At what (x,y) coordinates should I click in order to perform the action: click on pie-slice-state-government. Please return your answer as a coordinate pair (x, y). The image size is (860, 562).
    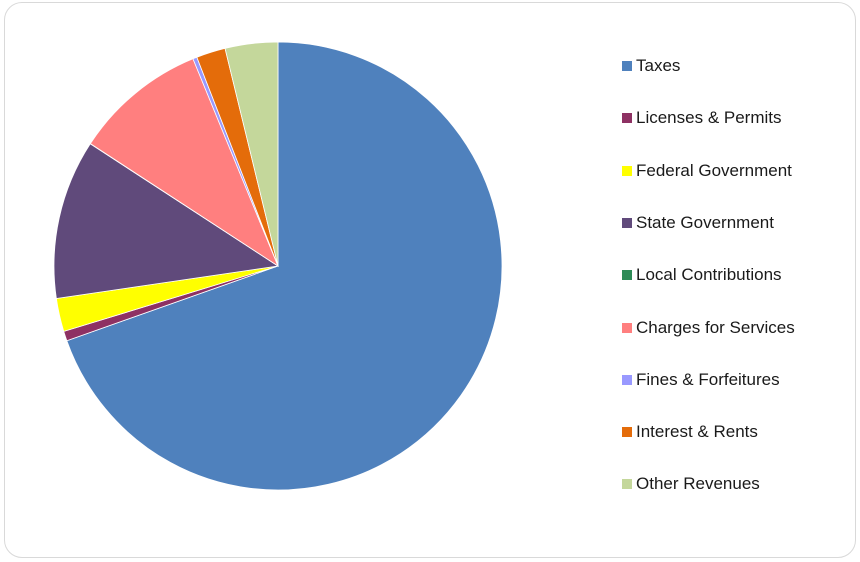
    Looking at the image, I should click on (166, 221).